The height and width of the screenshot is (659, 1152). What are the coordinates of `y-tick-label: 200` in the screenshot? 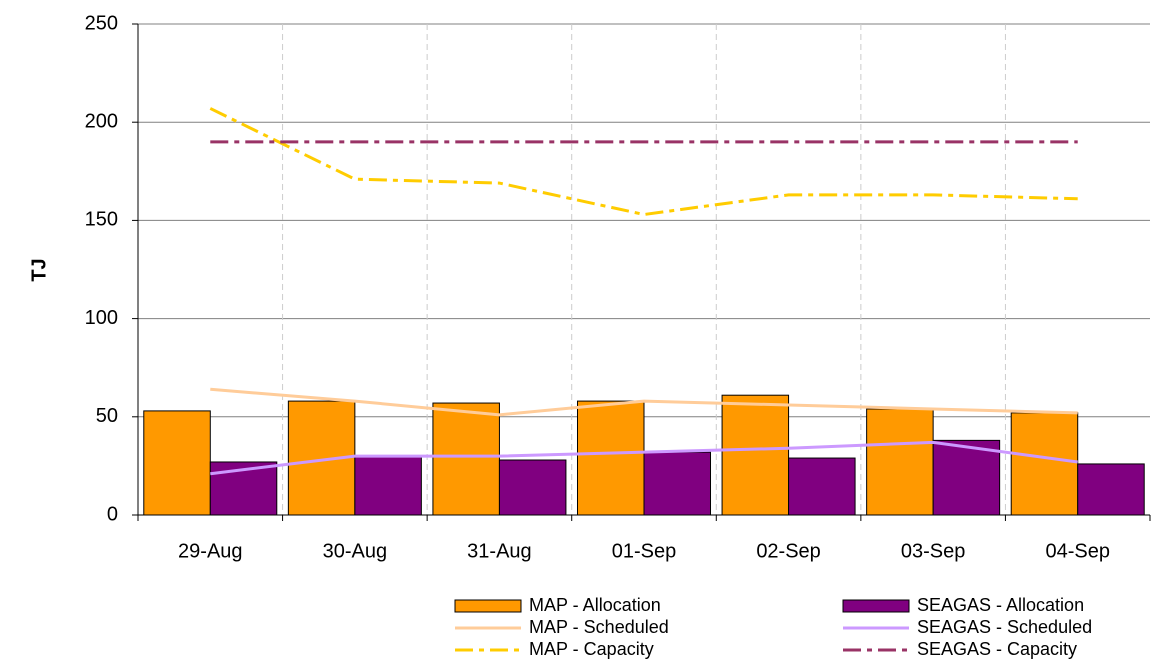 It's located at (101, 121).